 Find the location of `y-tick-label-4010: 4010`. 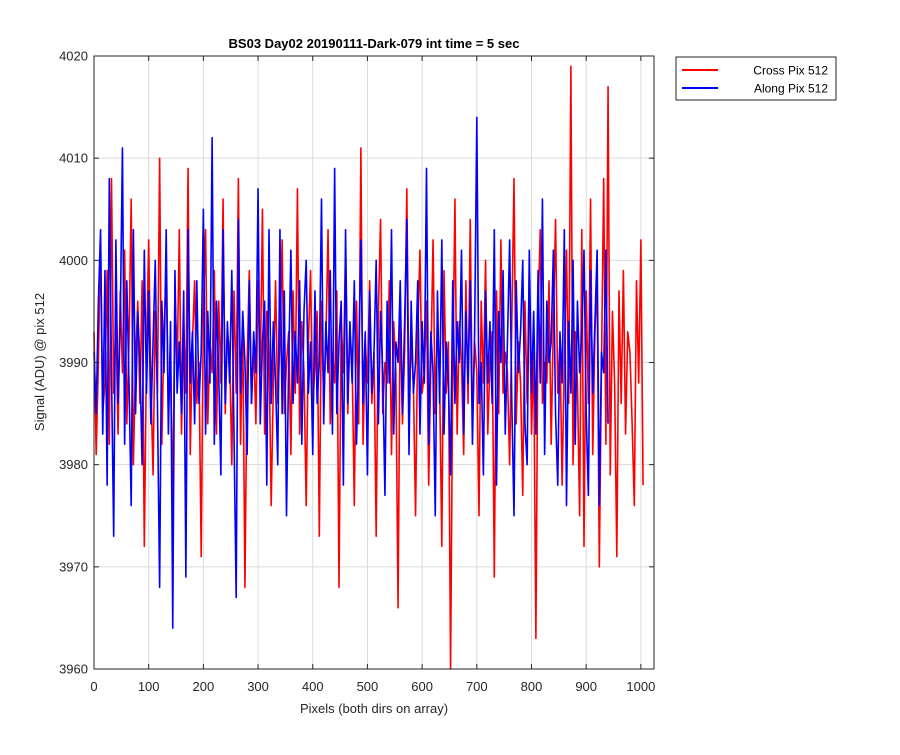

y-tick-label-4010: 4010 is located at coordinates (73, 158).